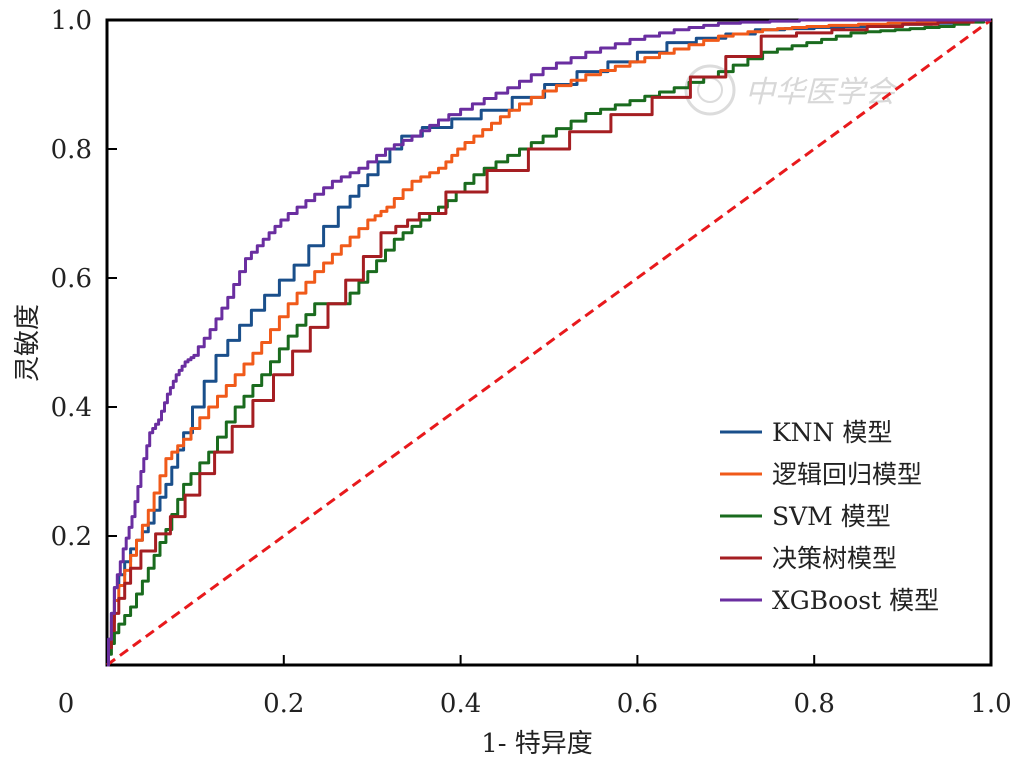 This screenshot has width=1021, height=765. I want to click on x-tick-label: 0.6, so click(637, 704).